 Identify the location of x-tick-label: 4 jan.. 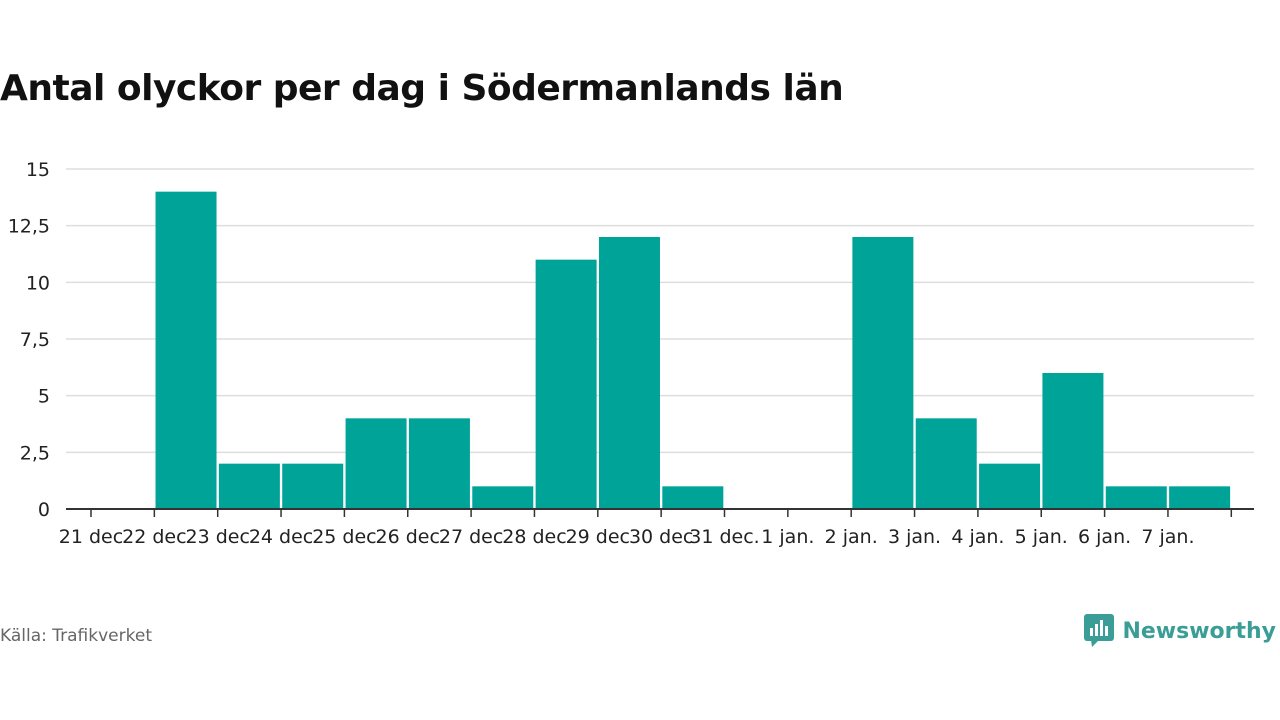
(977, 537).